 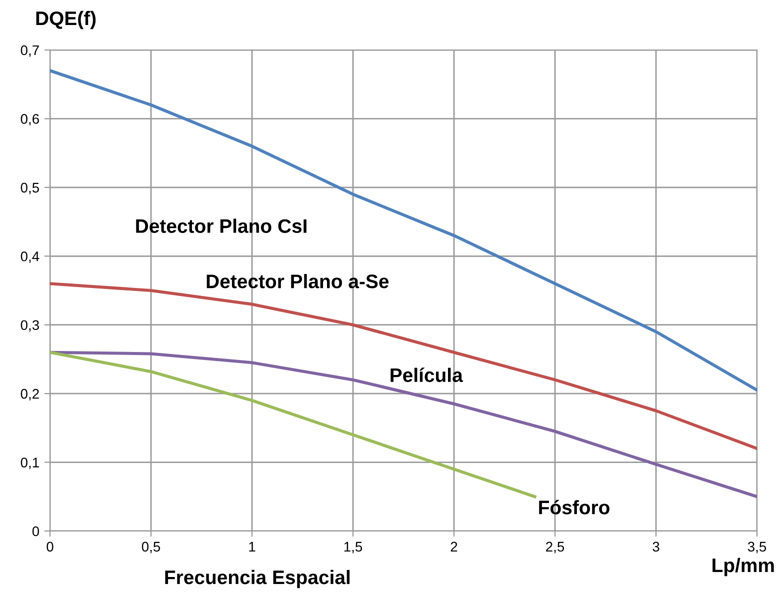 What do you see at coordinates (29, 326) in the screenshot?
I see `y-tick-label: 0,3` at bounding box center [29, 326].